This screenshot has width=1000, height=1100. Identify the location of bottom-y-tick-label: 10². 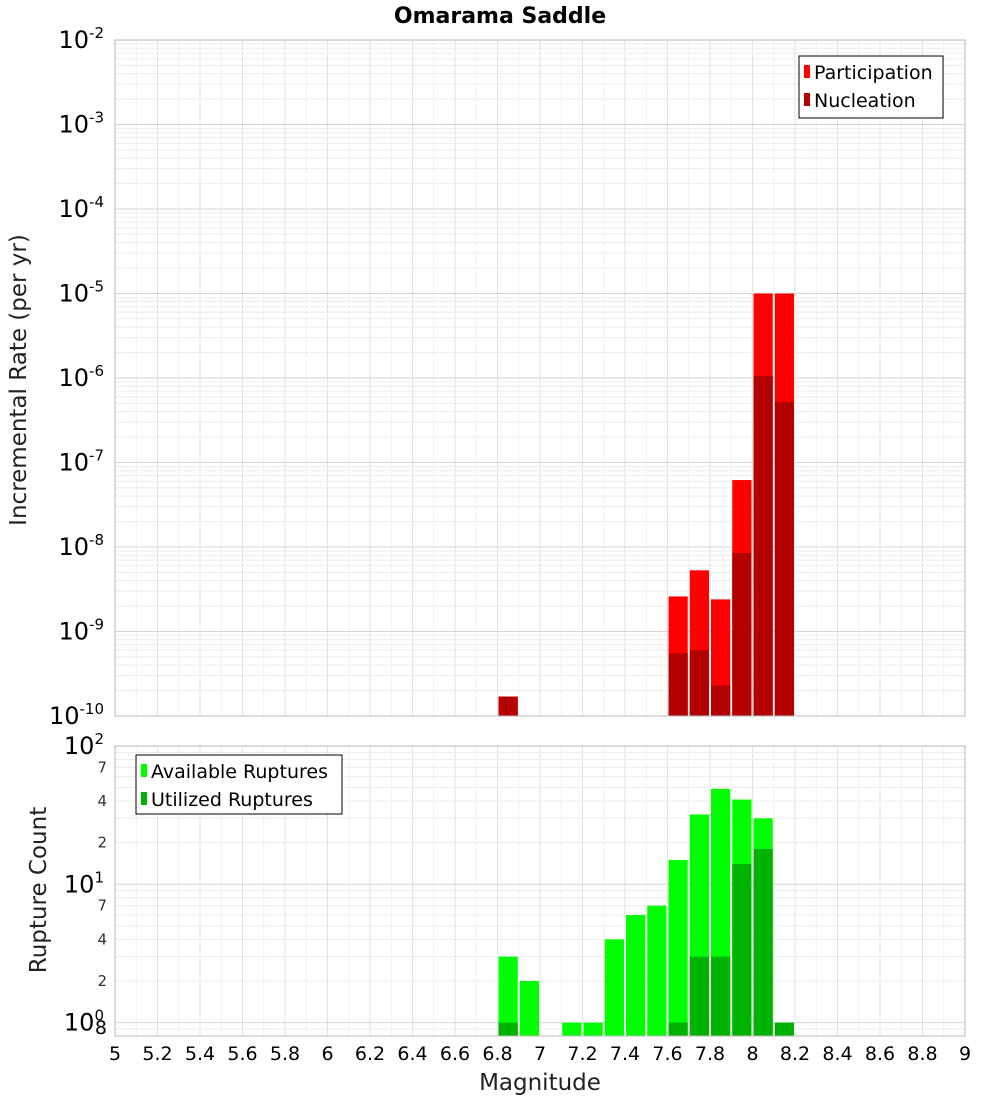
(84, 745).